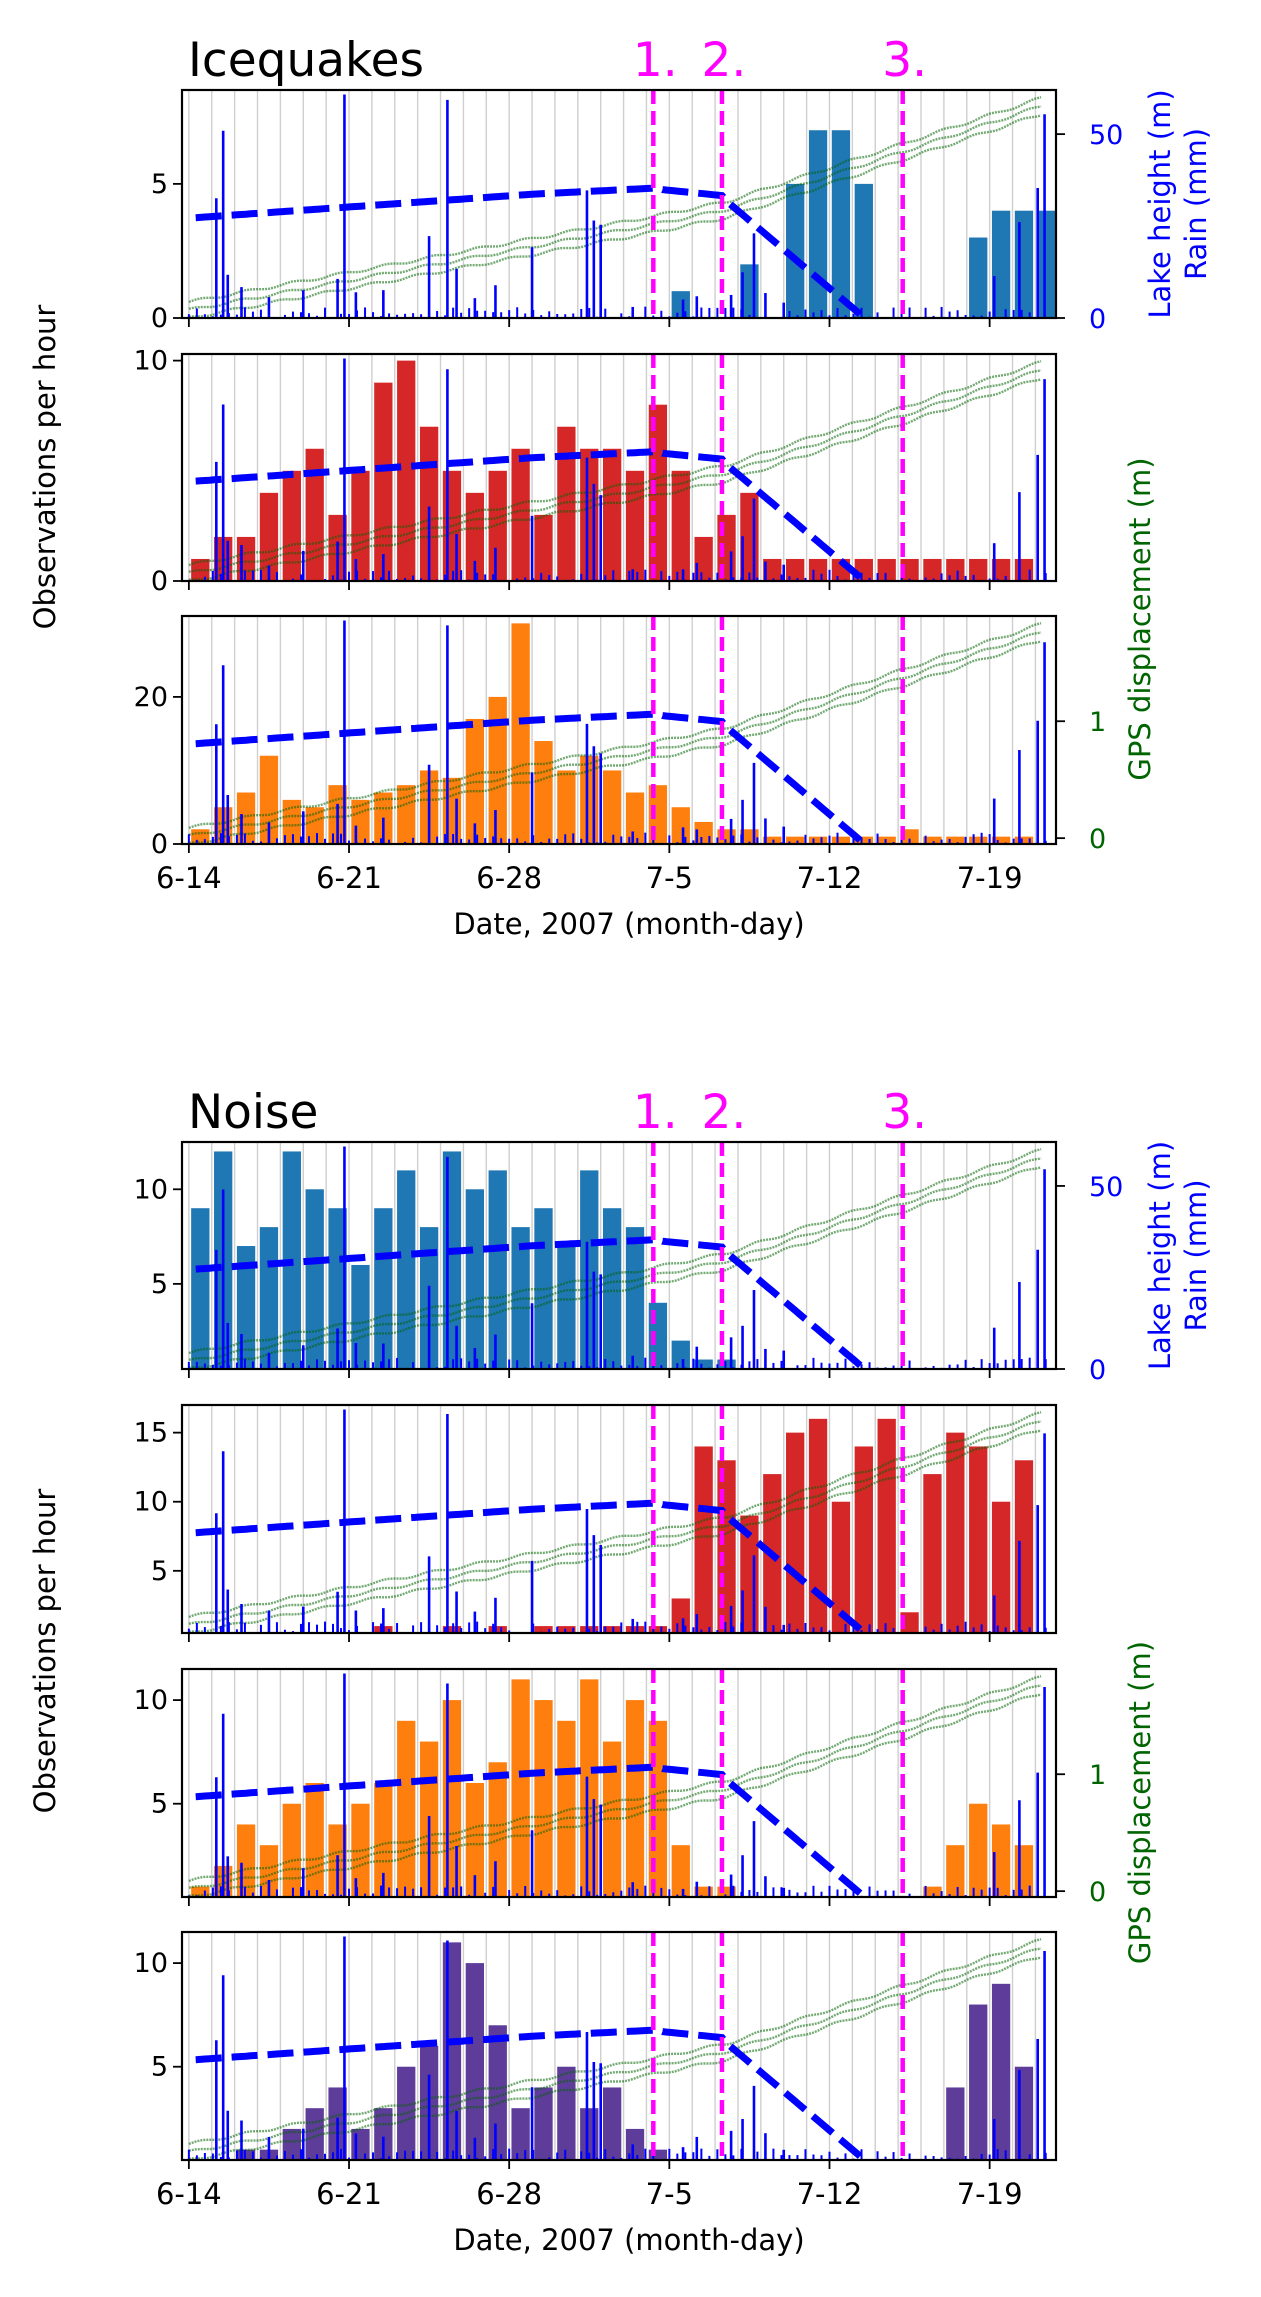 The height and width of the screenshot is (2297, 1261). What do you see at coordinates (306, 60) in the screenshot?
I see `panel-title: Icequakes` at bounding box center [306, 60].